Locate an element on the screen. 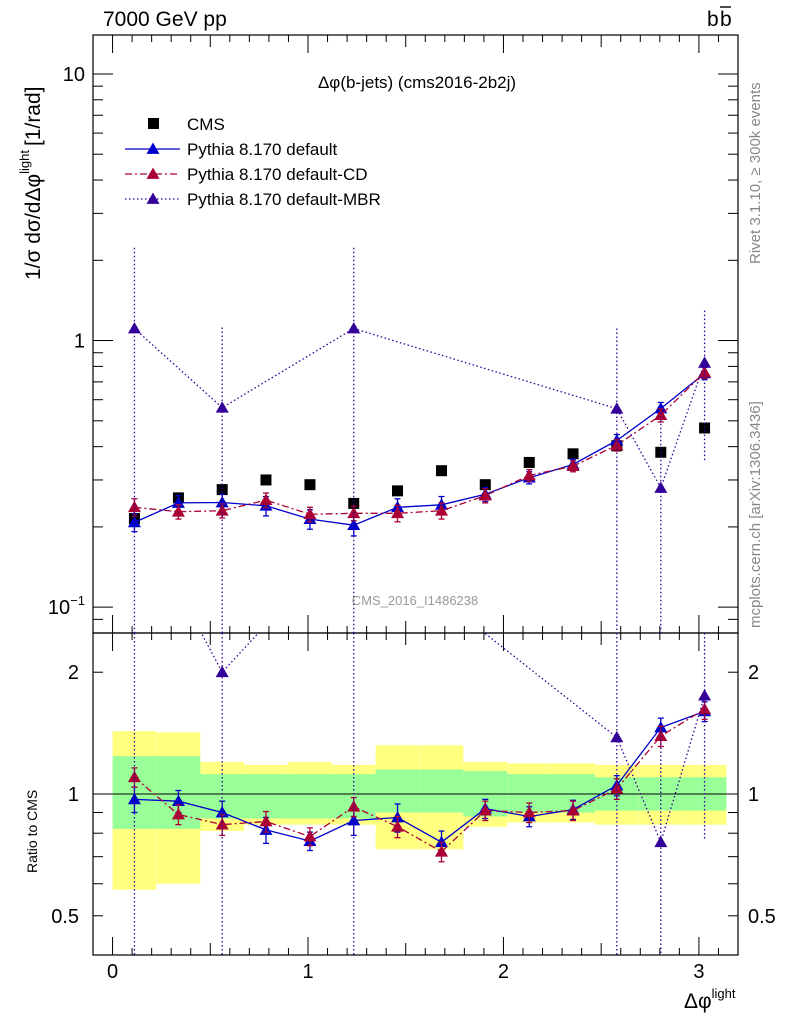 The image size is (786, 1024). plot-title: Δφ(b-jets) (cms2016-2b2j) is located at coordinates (417, 82).